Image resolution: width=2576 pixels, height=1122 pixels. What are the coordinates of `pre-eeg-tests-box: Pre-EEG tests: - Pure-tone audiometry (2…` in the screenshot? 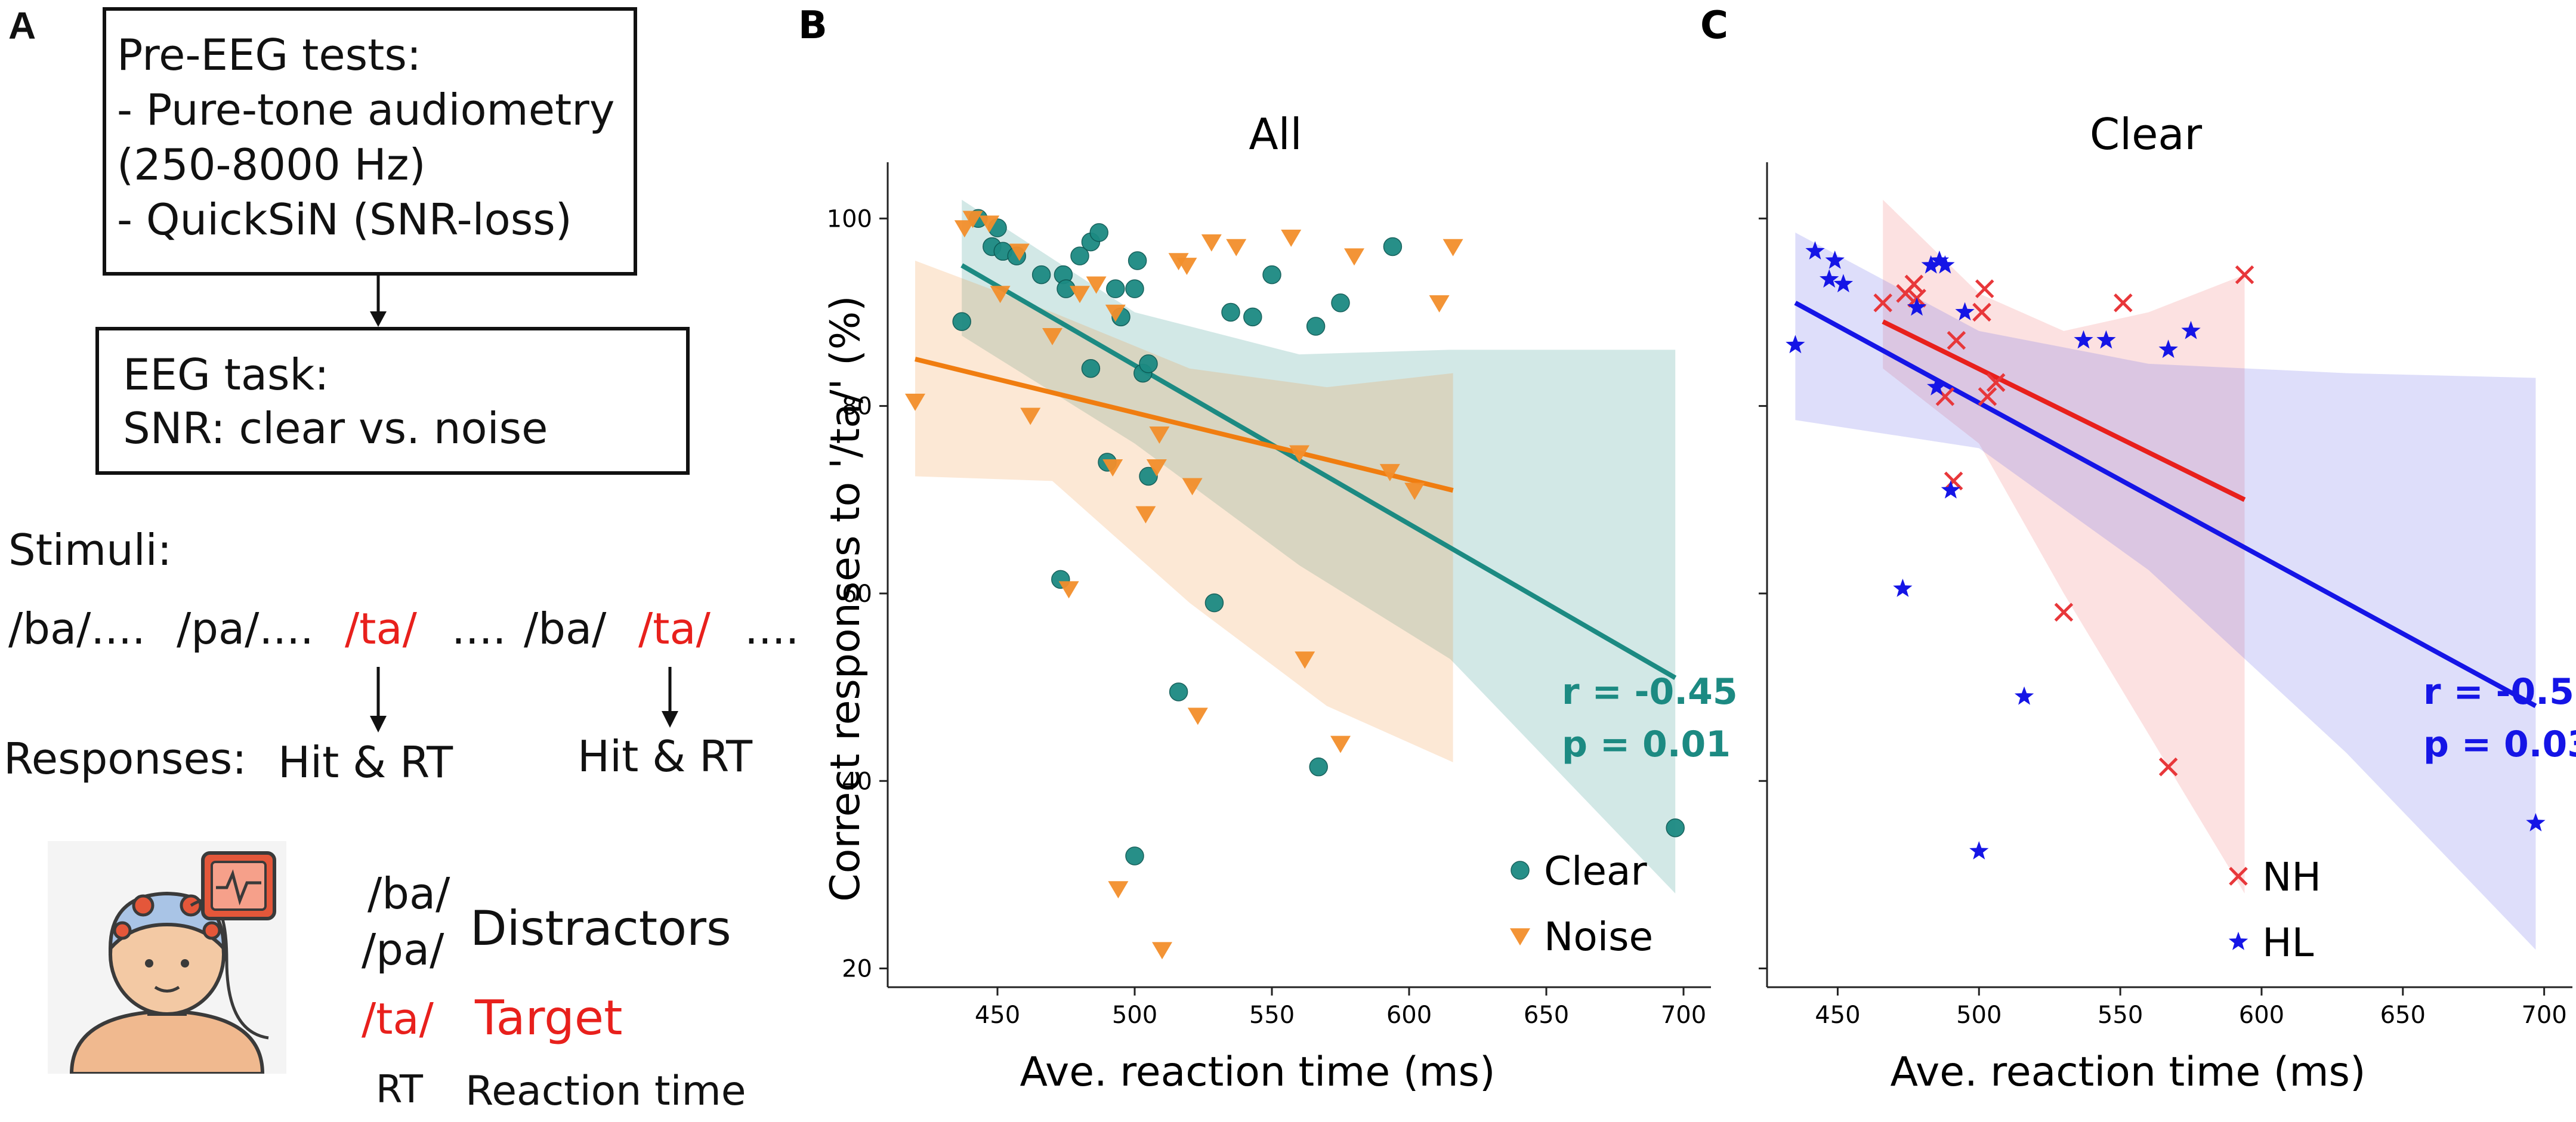 It's located at (370, 141).